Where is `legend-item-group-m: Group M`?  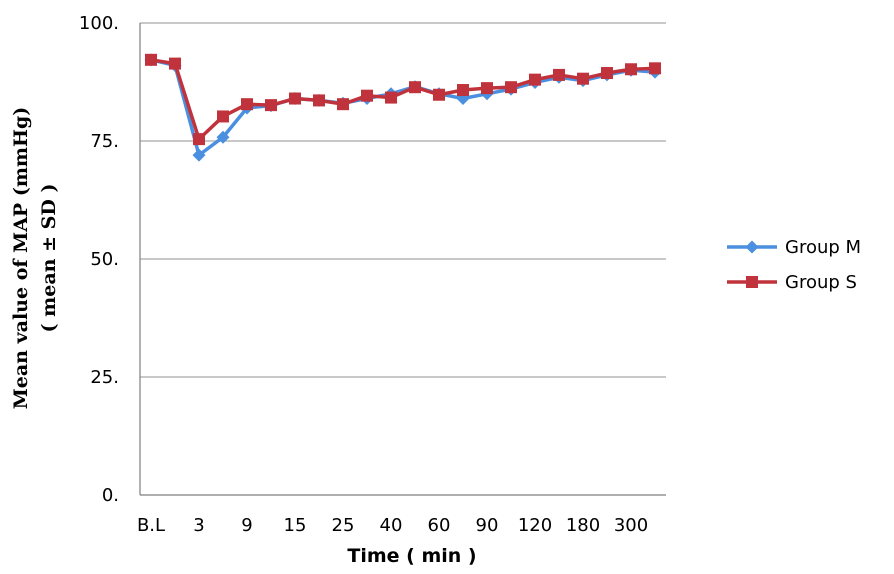 legend-item-group-m: Group M is located at coordinates (794, 247).